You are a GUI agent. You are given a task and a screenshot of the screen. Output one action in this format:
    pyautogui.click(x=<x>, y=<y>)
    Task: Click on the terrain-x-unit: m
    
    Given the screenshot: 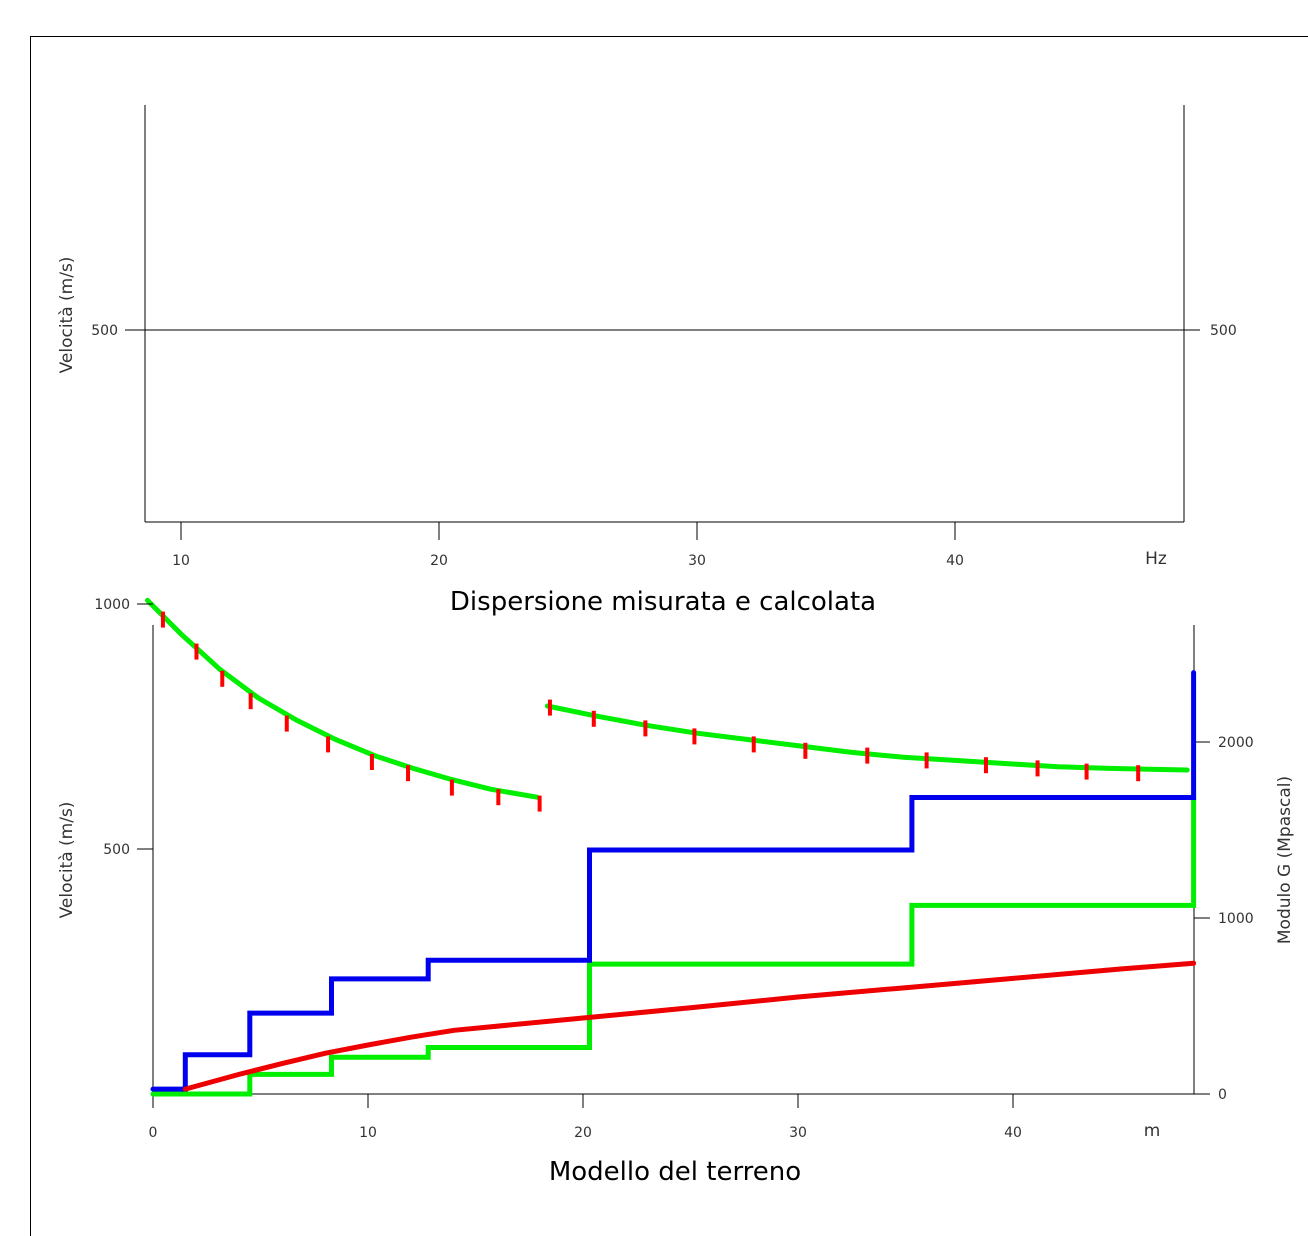 What is the action you would take?
    pyautogui.click(x=1152, y=1131)
    